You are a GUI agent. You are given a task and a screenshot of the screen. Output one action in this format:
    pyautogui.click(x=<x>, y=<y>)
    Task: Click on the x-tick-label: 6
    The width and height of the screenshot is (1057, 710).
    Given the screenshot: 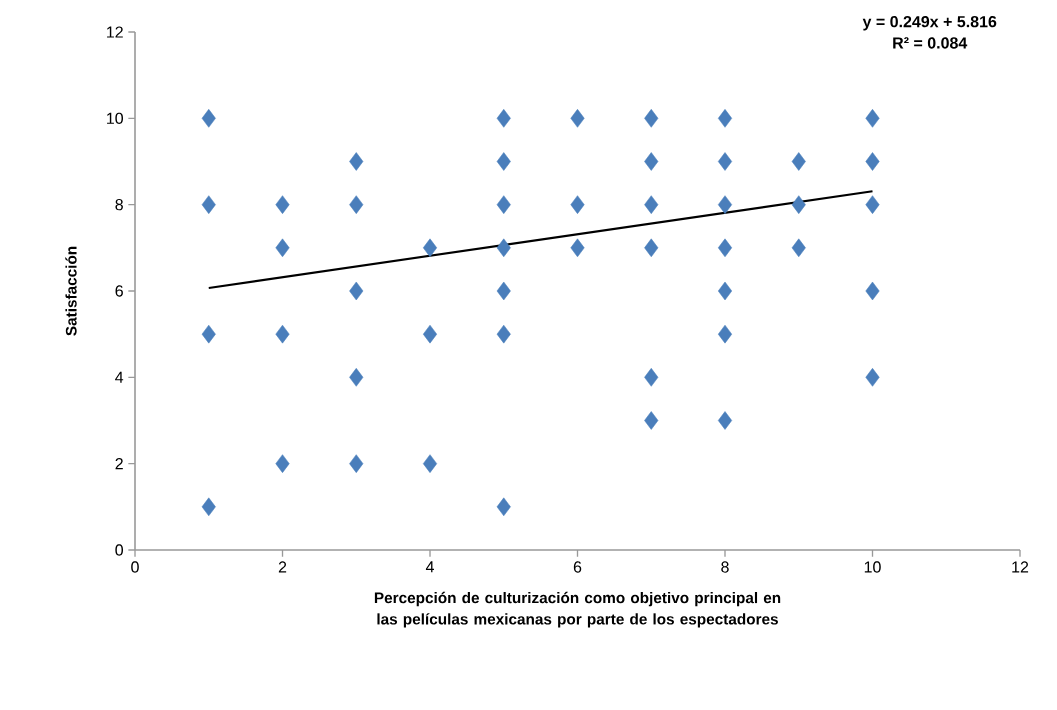 What is the action you would take?
    pyautogui.click(x=577, y=567)
    